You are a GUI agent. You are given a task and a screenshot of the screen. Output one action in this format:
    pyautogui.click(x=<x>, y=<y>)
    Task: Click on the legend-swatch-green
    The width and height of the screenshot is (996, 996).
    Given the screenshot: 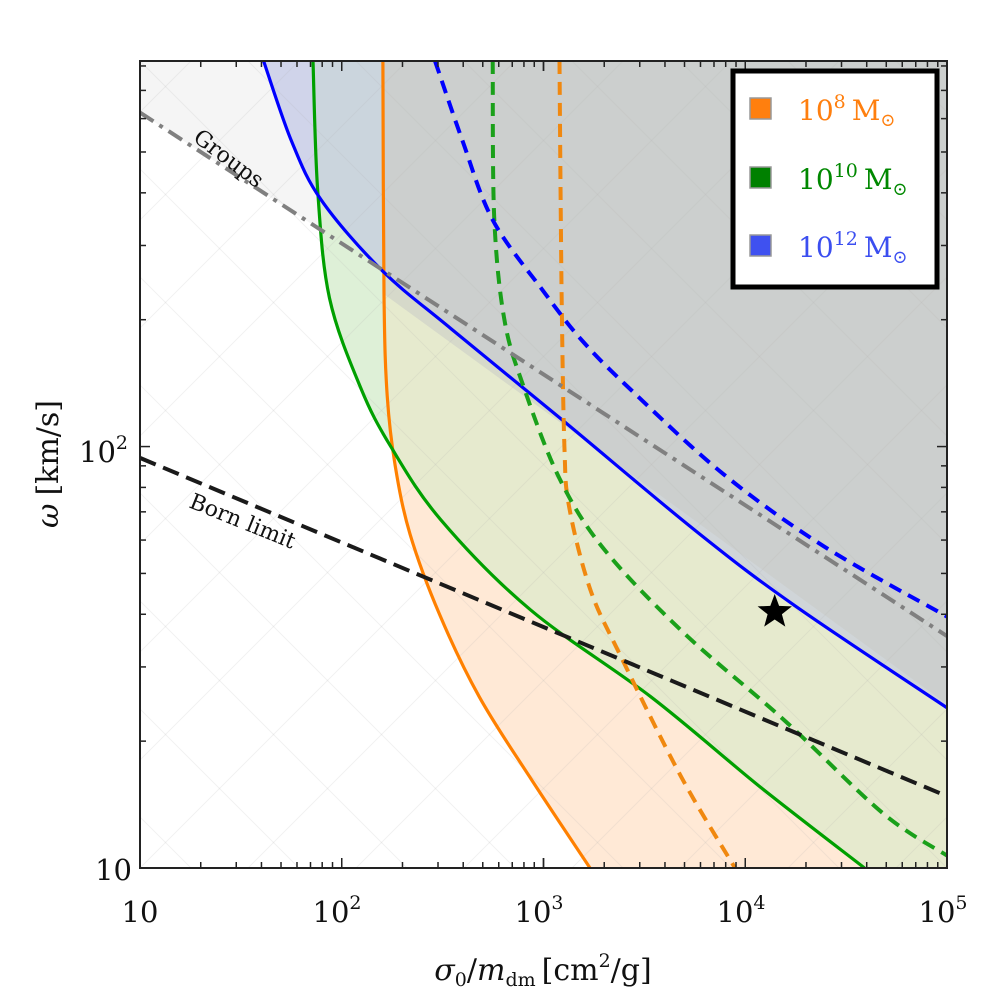 What is the action you would take?
    pyautogui.click(x=760, y=177)
    